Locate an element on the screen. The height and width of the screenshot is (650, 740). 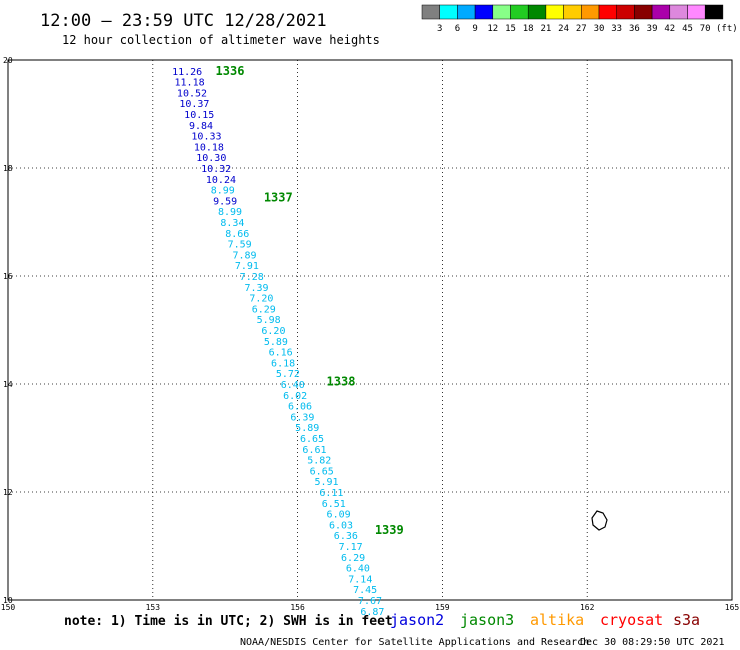
satellite-legend-jason3: jason3 is located at coordinates (487, 620).